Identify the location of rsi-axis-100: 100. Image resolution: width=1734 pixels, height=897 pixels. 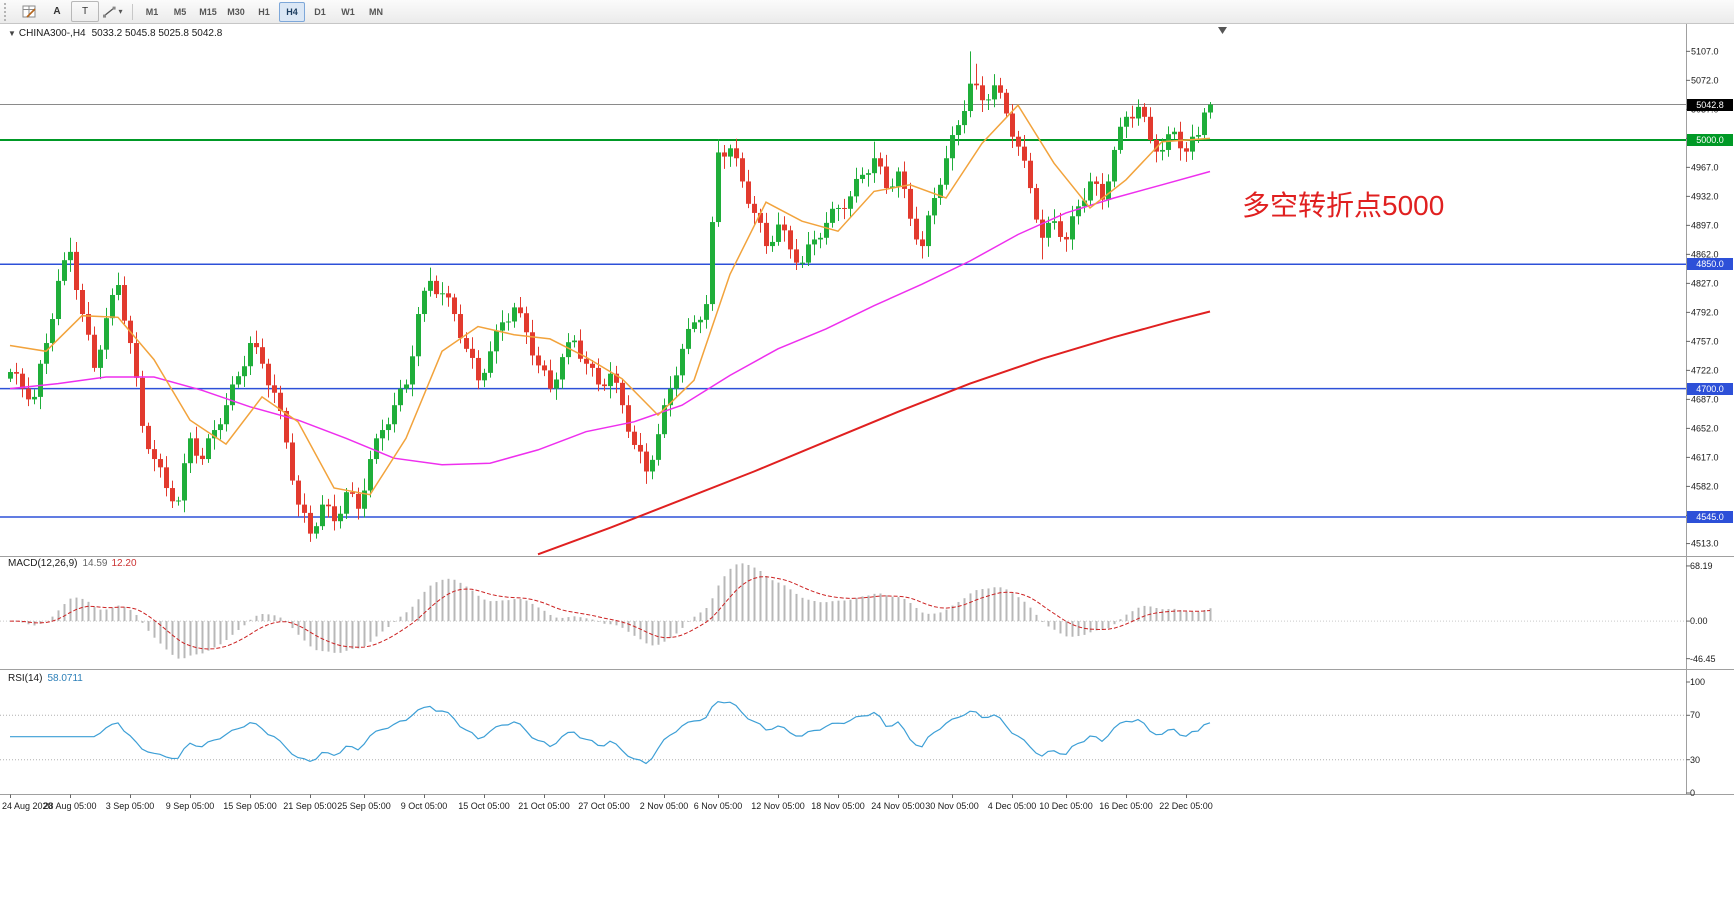
(1698, 682).